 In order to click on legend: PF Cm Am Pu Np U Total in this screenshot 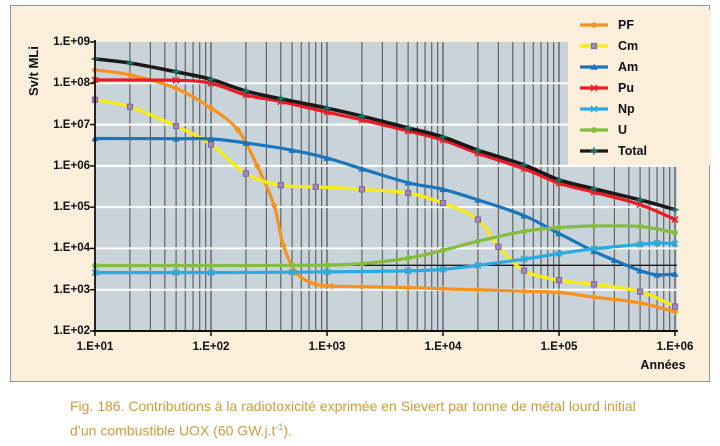, I will do `click(639, 87)`.